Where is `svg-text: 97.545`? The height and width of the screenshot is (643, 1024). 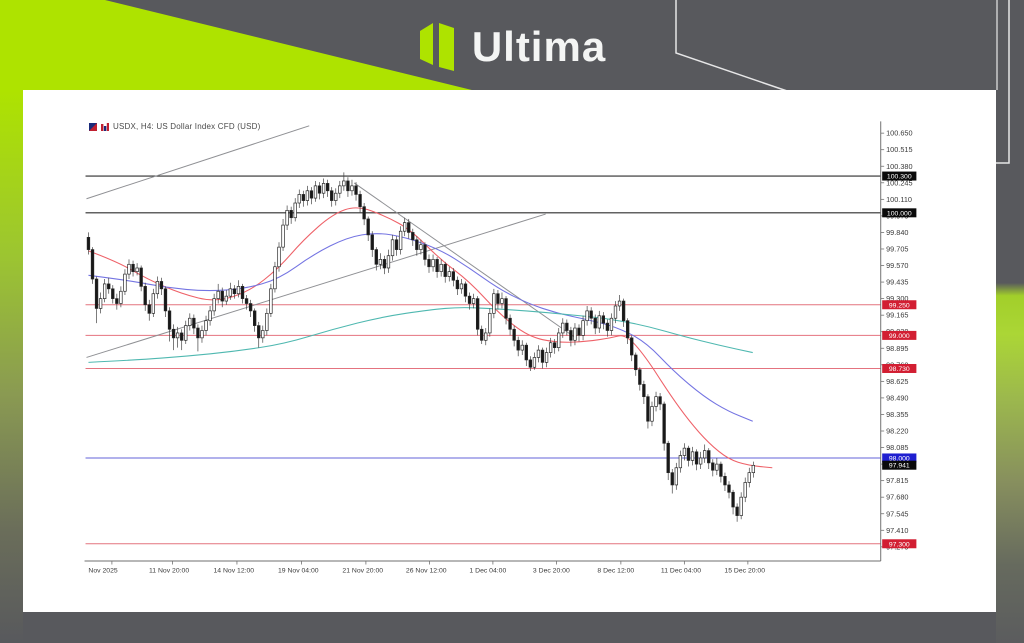 svg-text: 97.545 is located at coordinates (897, 513).